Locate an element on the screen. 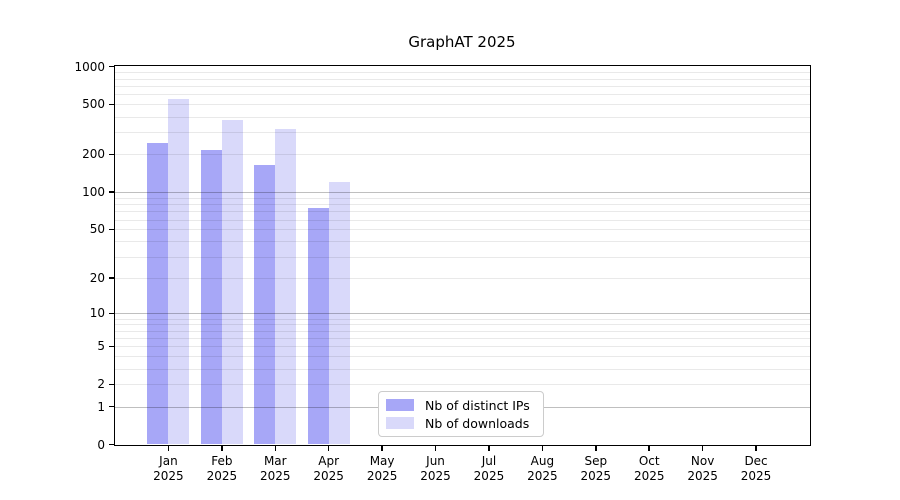 This screenshot has width=900, height=500. x-tick-label-feb: Feb 2025 is located at coordinates (222, 469).